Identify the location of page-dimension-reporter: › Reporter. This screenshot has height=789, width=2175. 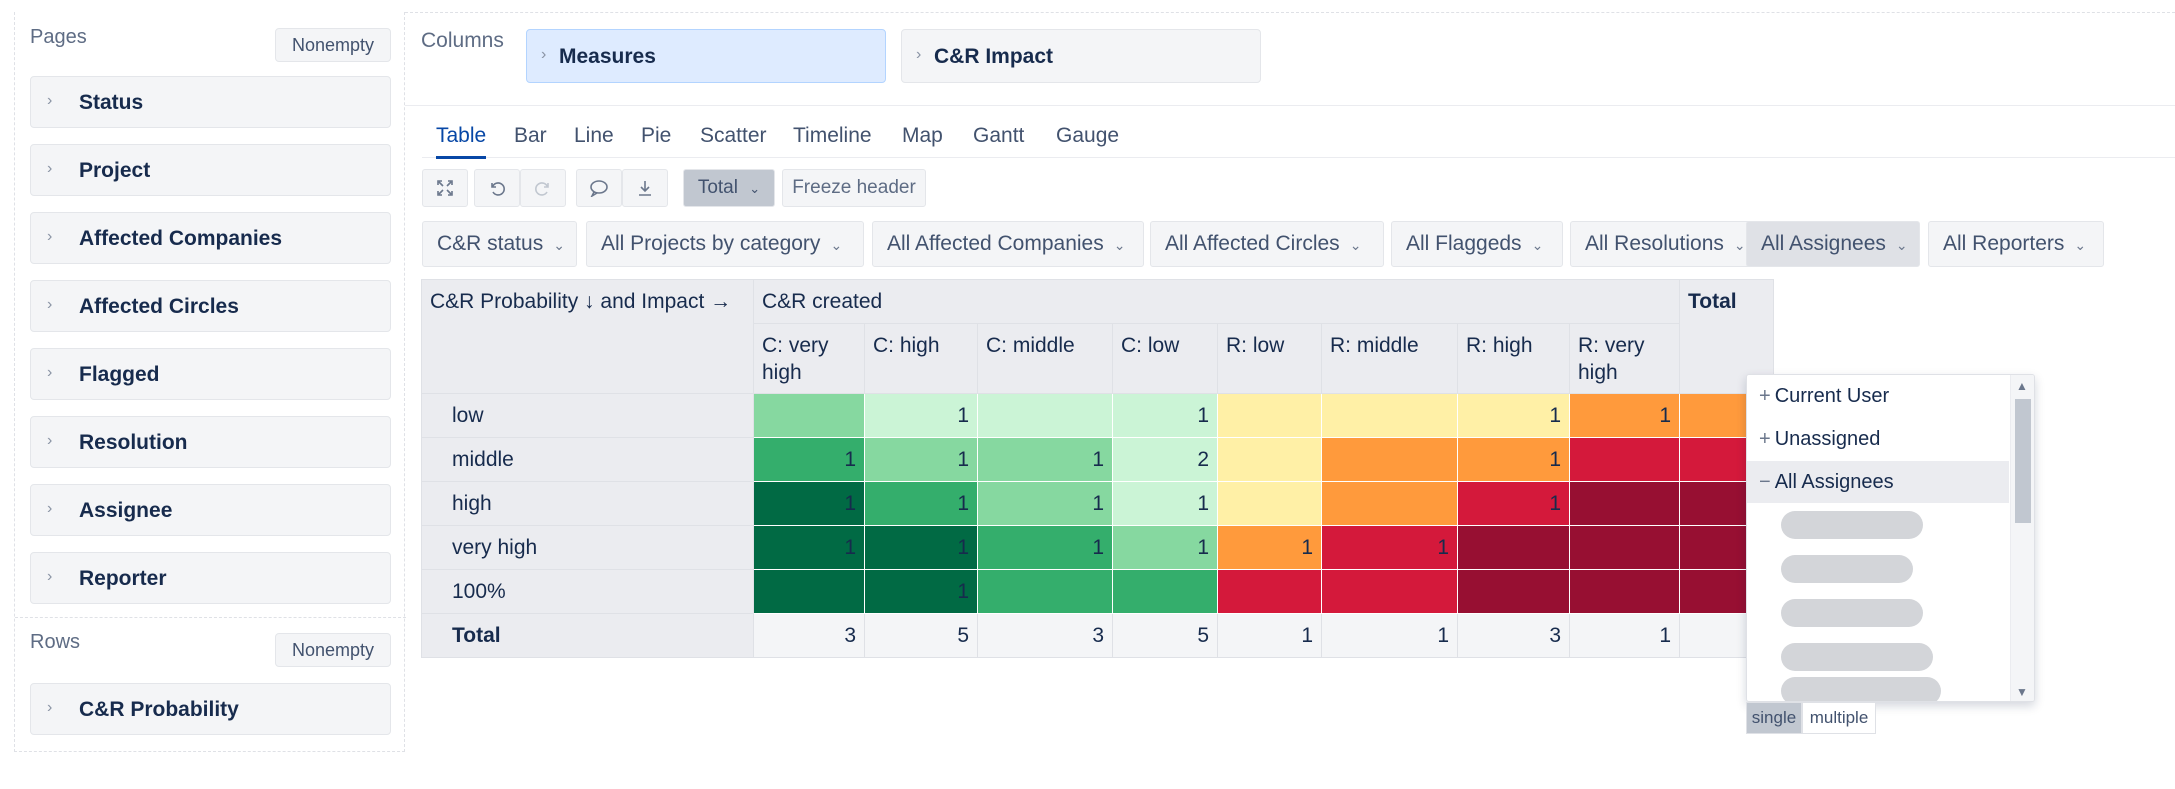
(210, 578).